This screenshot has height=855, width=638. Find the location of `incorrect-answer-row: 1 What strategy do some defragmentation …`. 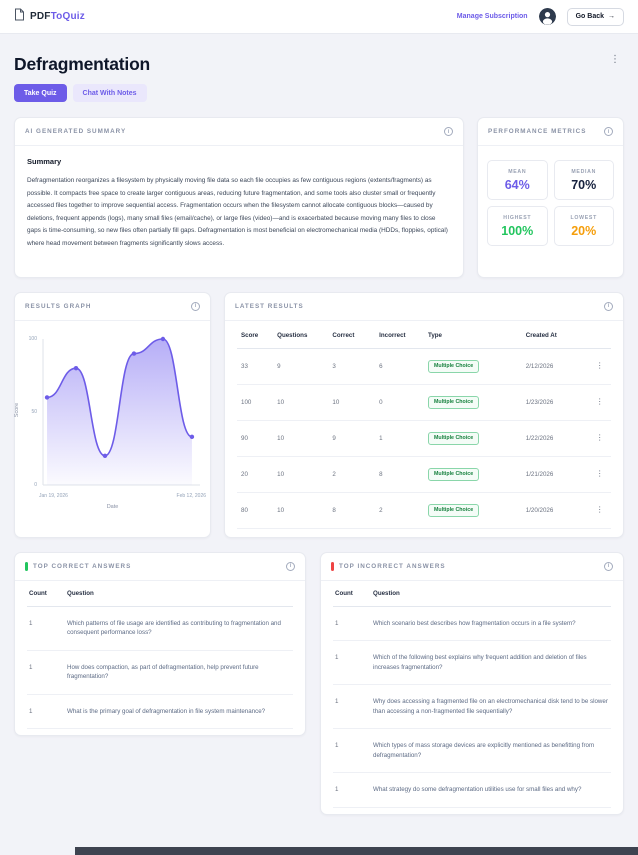

incorrect-answer-row: 1 What strategy do some defragmentation … is located at coordinates (472, 790).